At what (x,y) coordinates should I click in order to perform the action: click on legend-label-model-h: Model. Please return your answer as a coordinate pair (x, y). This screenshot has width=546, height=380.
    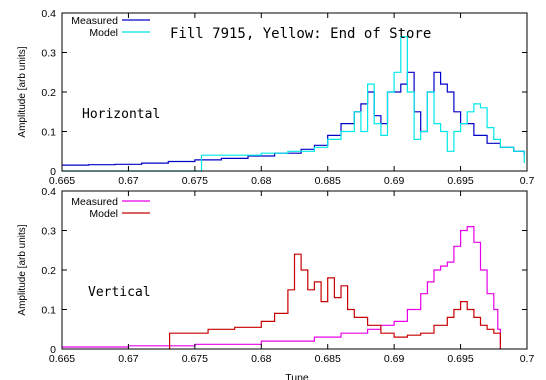
    Looking at the image, I should click on (103, 33).